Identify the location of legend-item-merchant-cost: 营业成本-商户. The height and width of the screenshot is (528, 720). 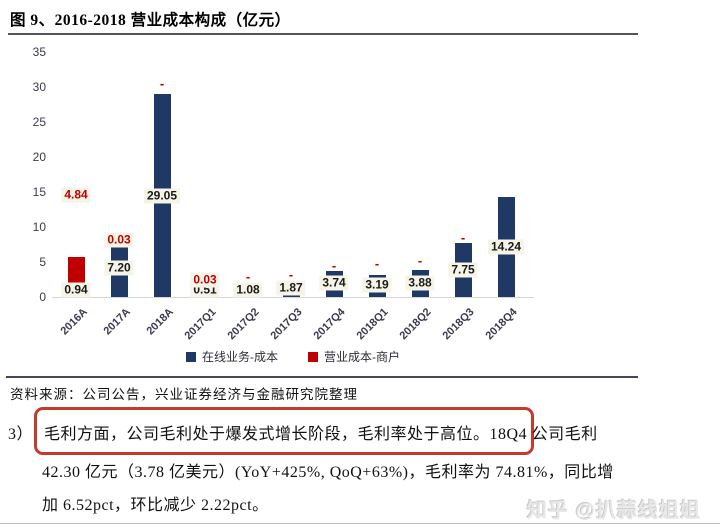
(354, 356).